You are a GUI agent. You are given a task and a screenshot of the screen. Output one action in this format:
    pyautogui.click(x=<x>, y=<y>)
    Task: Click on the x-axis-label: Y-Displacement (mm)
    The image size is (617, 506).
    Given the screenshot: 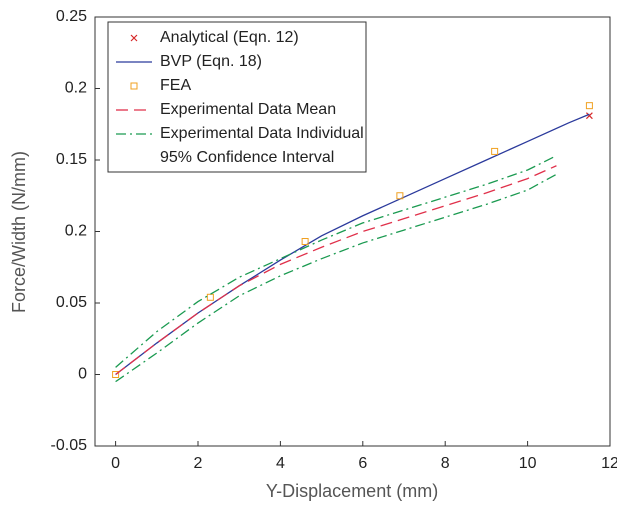 What is the action you would take?
    pyautogui.click(x=352, y=491)
    